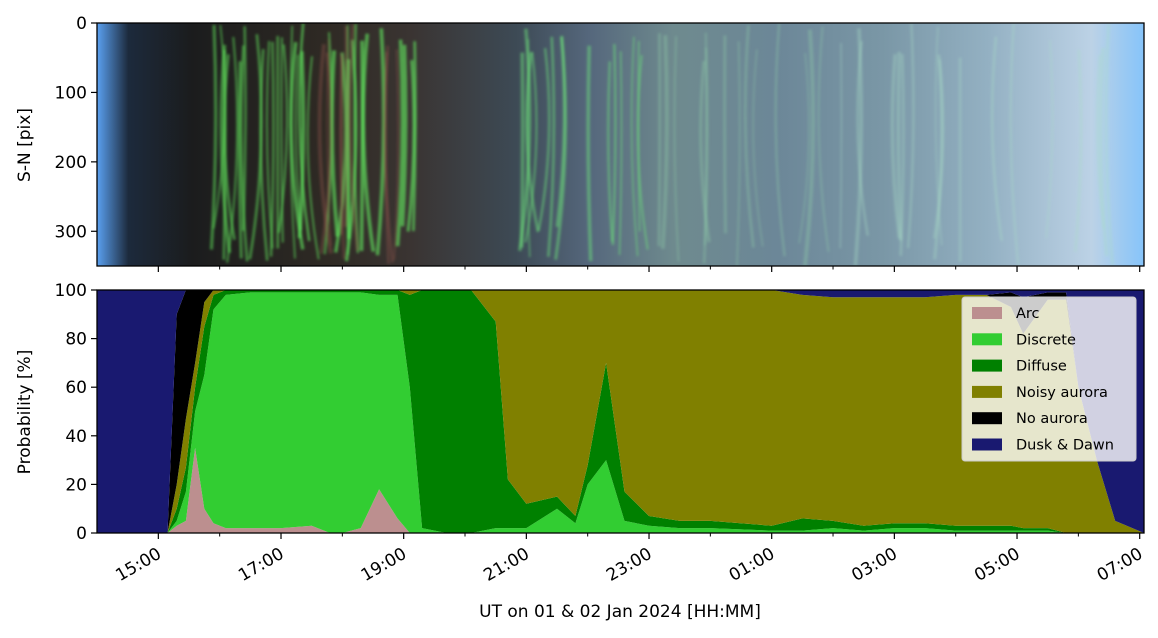  Describe the element at coordinates (874, 565) in the screenshot. I see `probability-x-tick-label: 03:00` at that location.